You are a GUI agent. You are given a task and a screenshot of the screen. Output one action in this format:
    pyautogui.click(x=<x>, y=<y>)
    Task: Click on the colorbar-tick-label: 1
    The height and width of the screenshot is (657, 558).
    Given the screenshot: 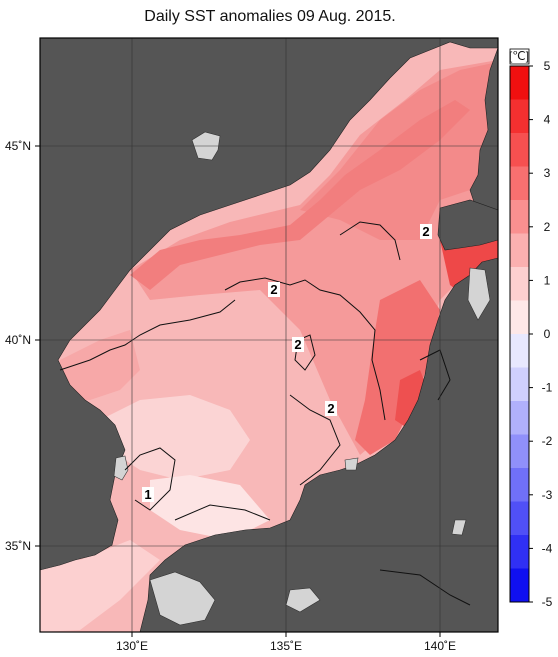 What is the action you would take?
    pyautogui.click(x=547, y=280)
    